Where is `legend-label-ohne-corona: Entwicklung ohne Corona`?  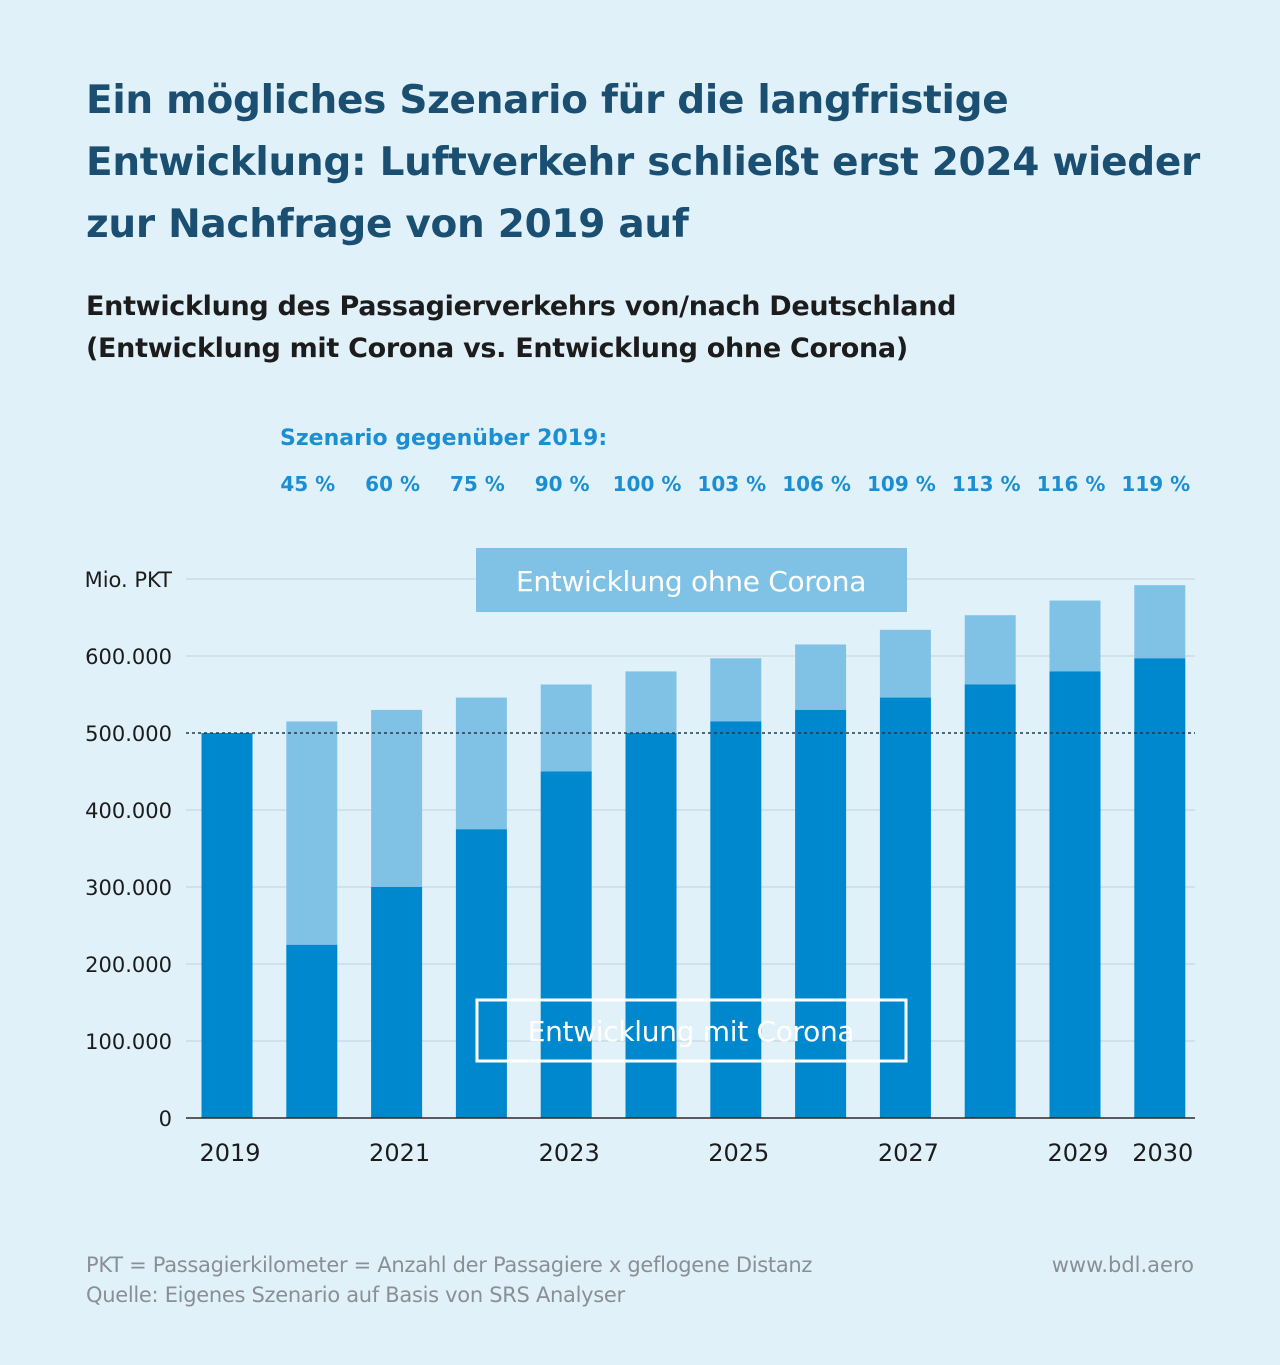
legend-label-ohne-corona: Entwicklung ohne Corona is located at coordinates (691, 581).